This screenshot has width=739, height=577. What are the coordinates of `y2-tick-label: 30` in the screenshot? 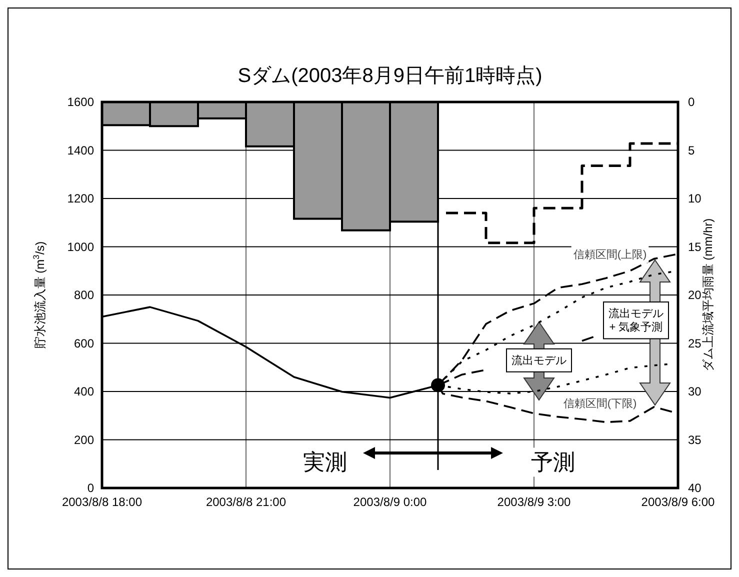 It's located at (695, 391).